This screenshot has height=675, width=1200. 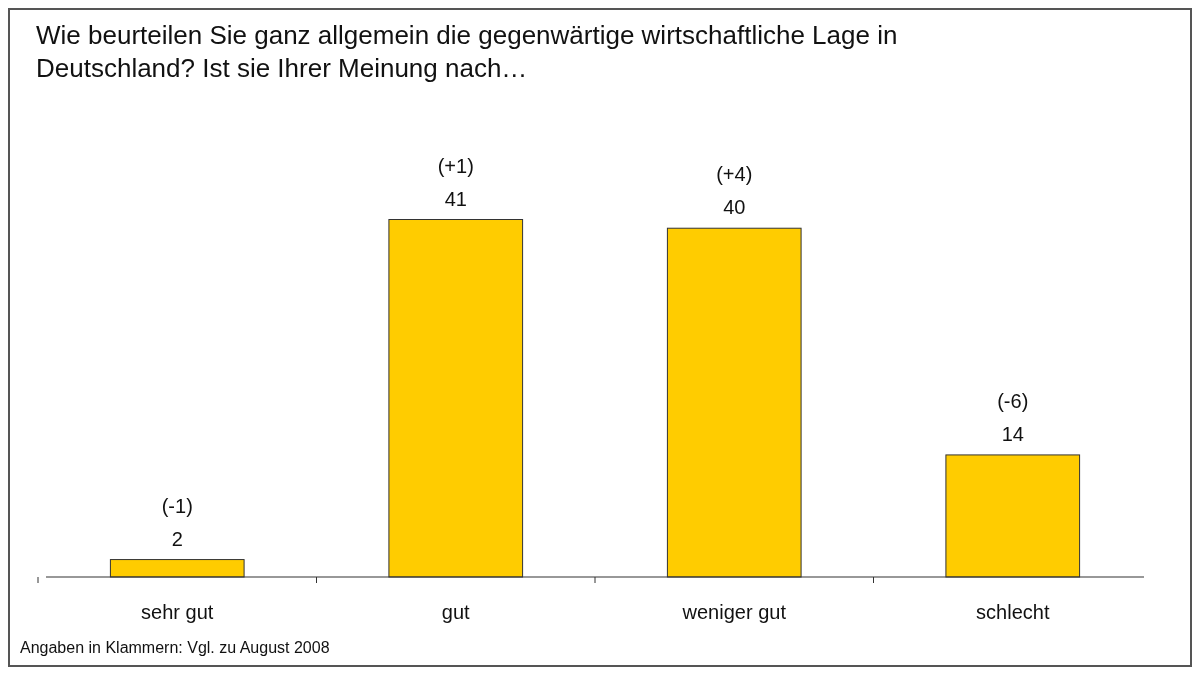 I want to click on data-label: 40, so click(x=734, y=207).